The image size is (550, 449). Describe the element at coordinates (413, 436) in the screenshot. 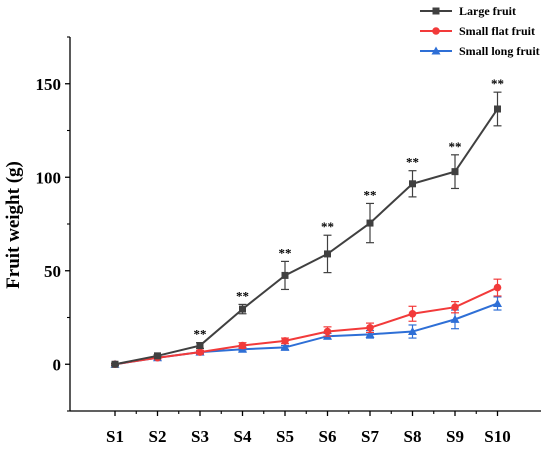

I see `x-tick-label: S8` at that location.